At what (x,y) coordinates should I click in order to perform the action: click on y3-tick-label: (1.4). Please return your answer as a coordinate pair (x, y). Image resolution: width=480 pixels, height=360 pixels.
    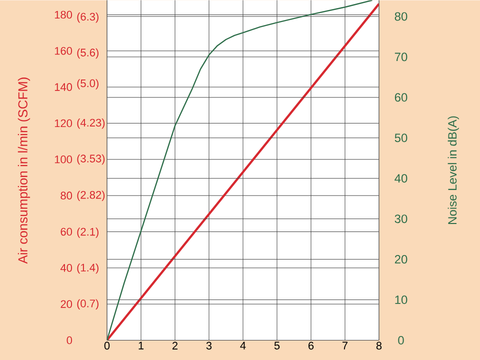
    Looking at the image, I should click on (87, 268).